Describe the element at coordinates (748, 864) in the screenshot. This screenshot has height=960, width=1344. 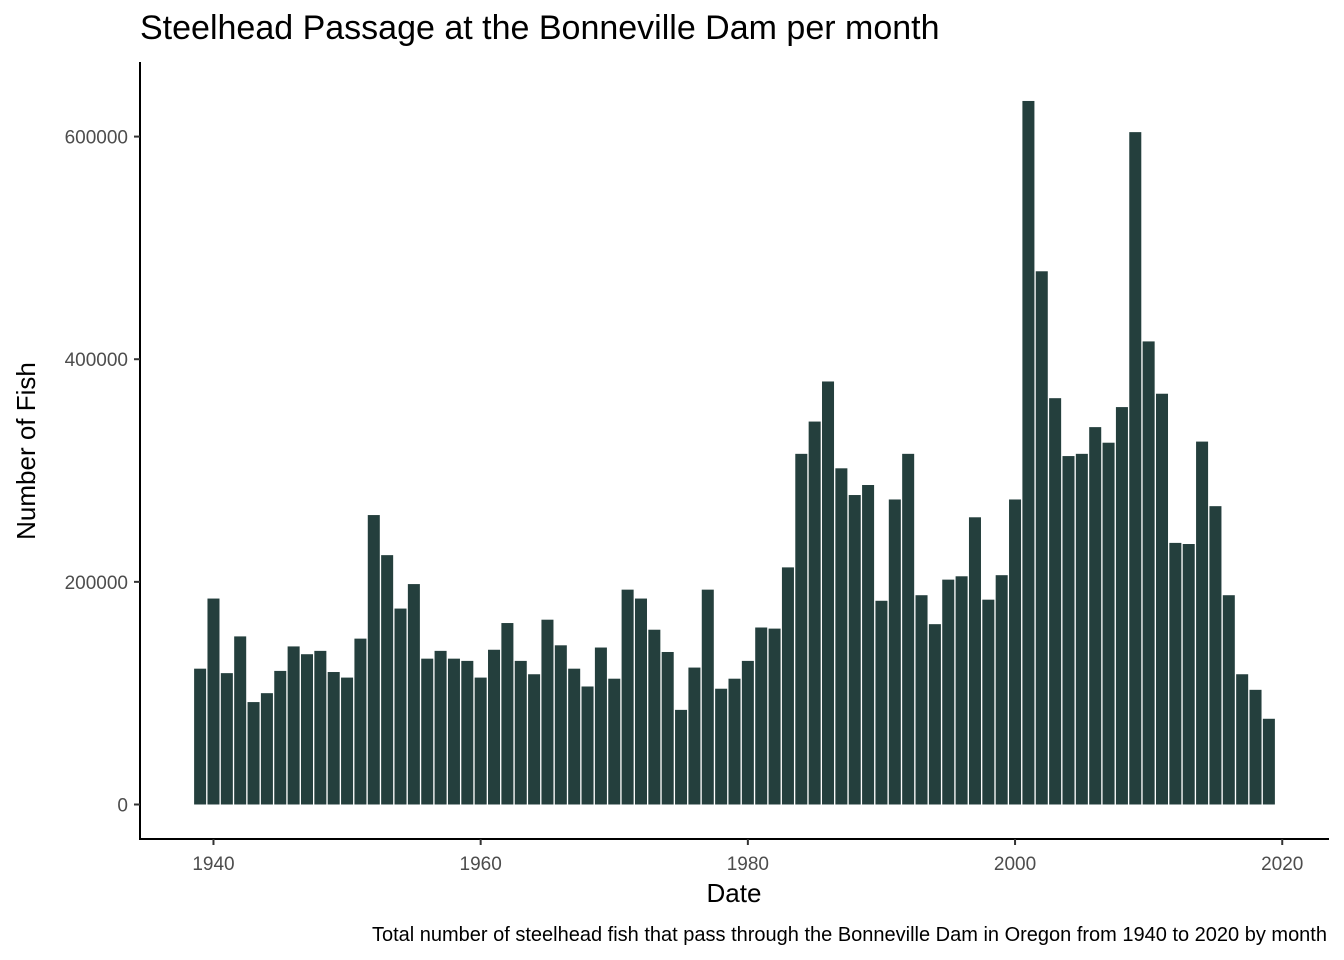
I see `x-tick-label: 1980` at that location.